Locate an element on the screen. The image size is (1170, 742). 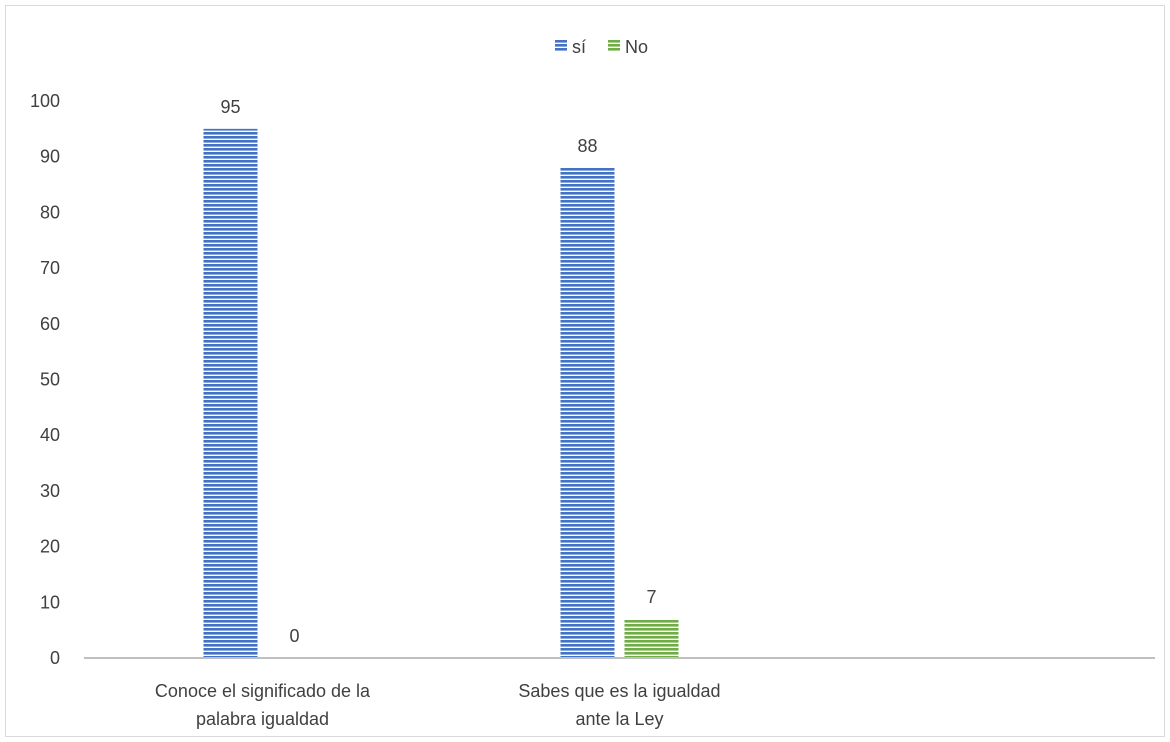
legend-swatch-no is located at coordinates (614, 46).